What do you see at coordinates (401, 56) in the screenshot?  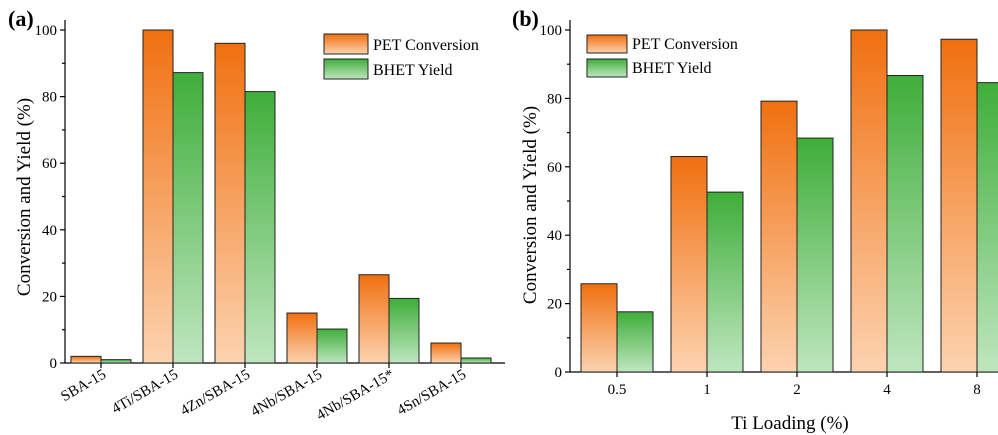 I see `panel-a-legend: PET Conversion BHET Yield` at bounding box center [401, 56].